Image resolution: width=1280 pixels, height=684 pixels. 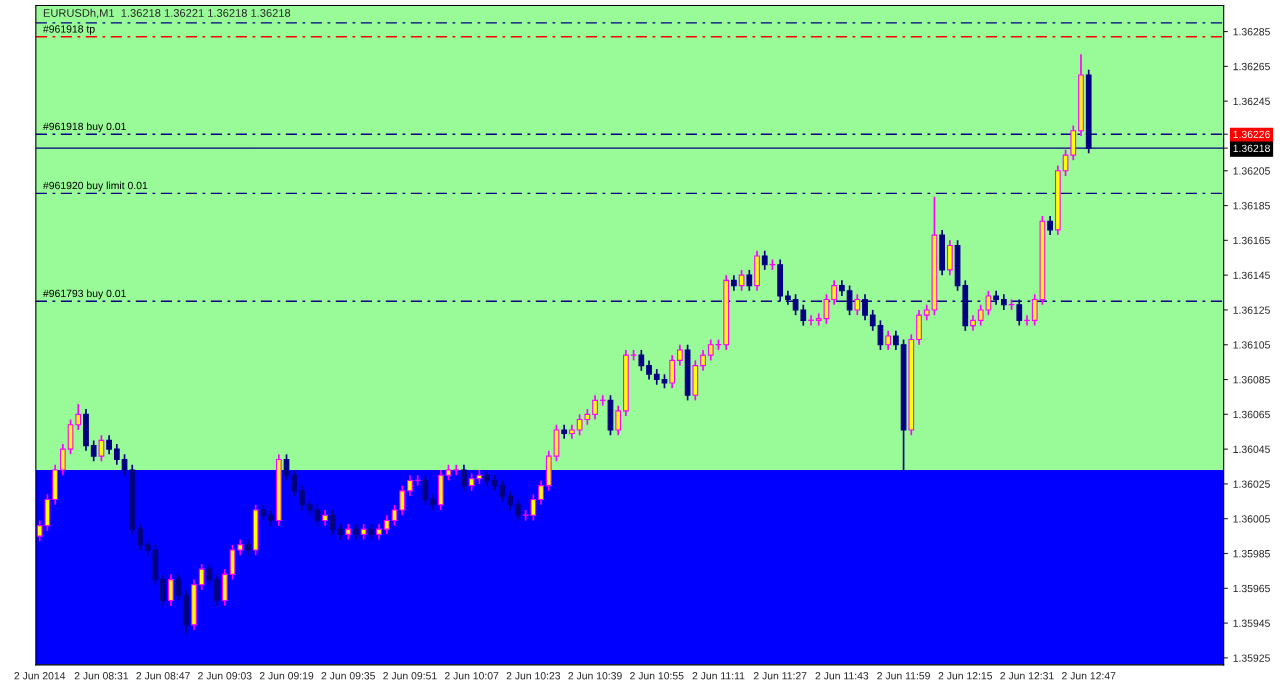 What do you see at coordinates (225, 676) in the screenshot?
I see `x-tick-label: 2 Jun 09:03` at bounding box center [225, 676].